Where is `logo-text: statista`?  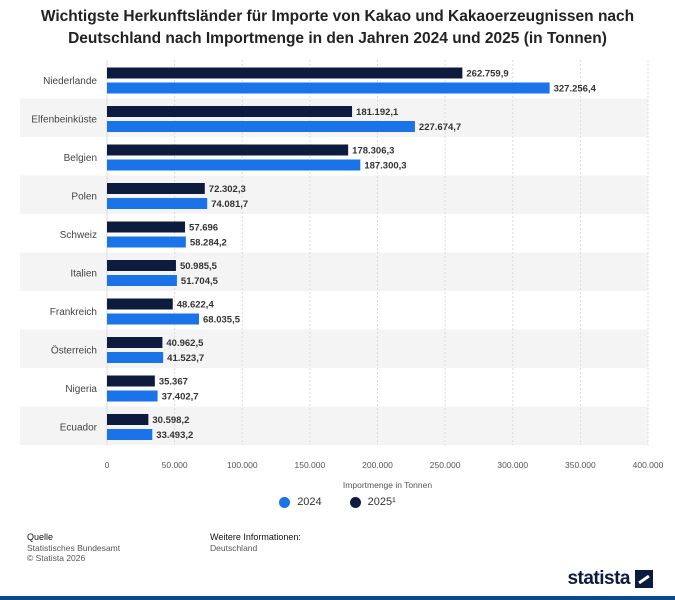
logo-text: statista is located at coordinates (598, 578).